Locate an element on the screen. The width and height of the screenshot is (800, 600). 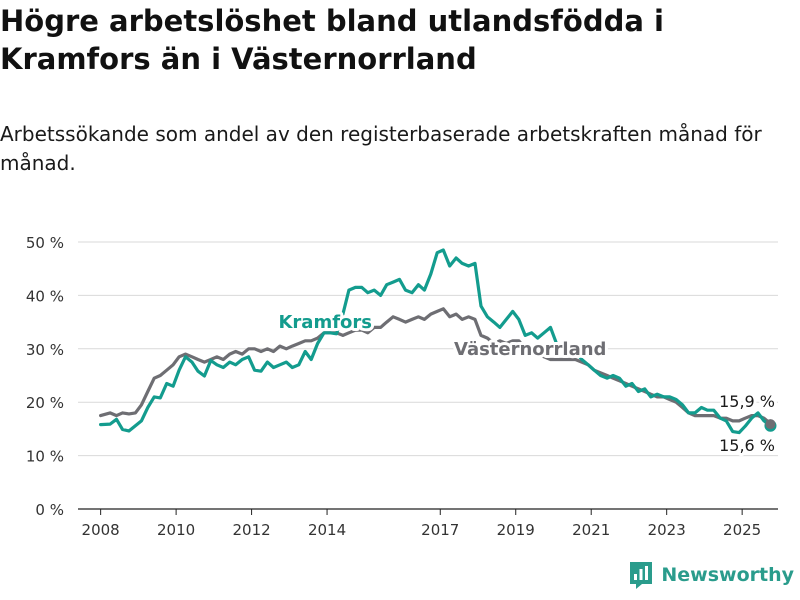
end-value-vasternorrland-halo: 15,9 % is located at coordinates (747, 401).